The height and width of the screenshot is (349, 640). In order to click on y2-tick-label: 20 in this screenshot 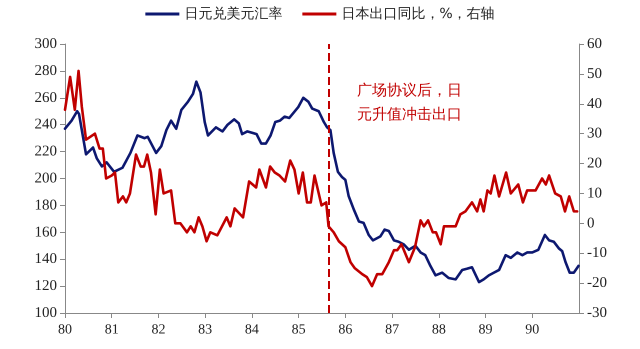, I will do `click(594, 164)`.